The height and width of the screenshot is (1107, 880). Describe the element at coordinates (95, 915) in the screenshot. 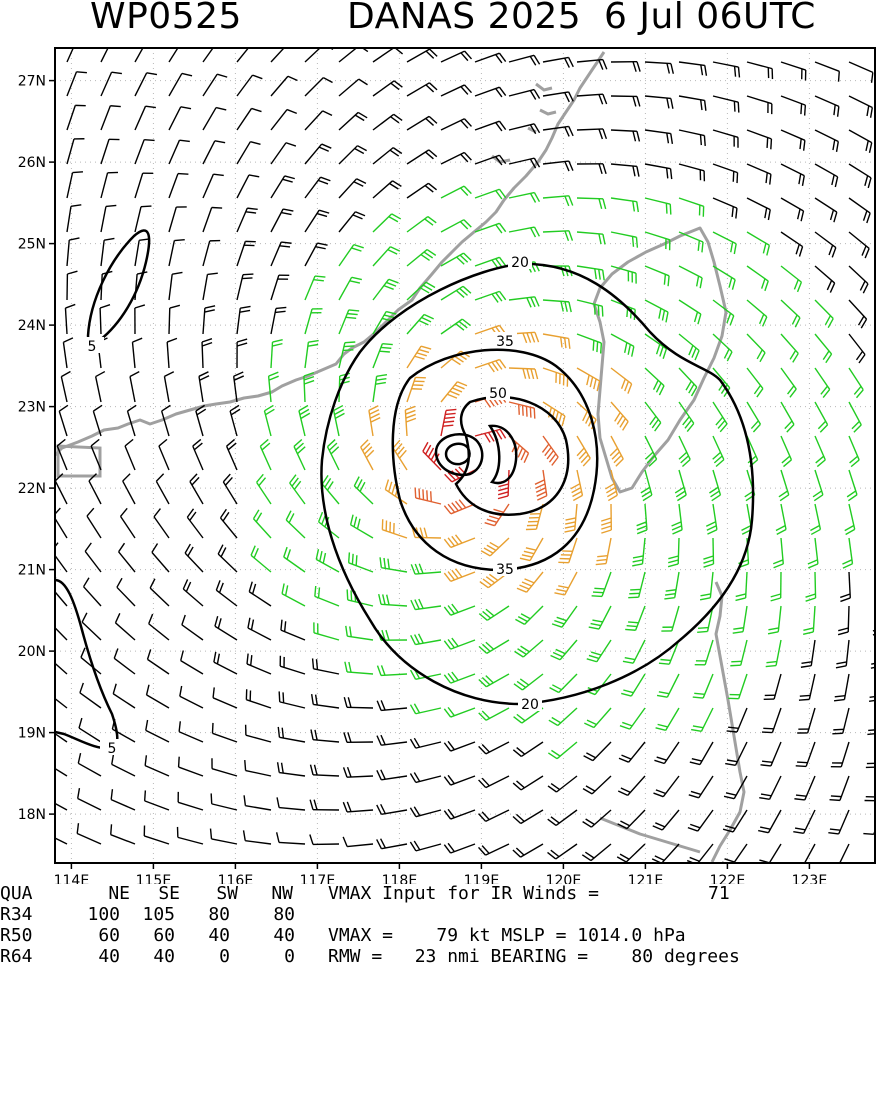

I see `info-r34-ne: 100` at that location.